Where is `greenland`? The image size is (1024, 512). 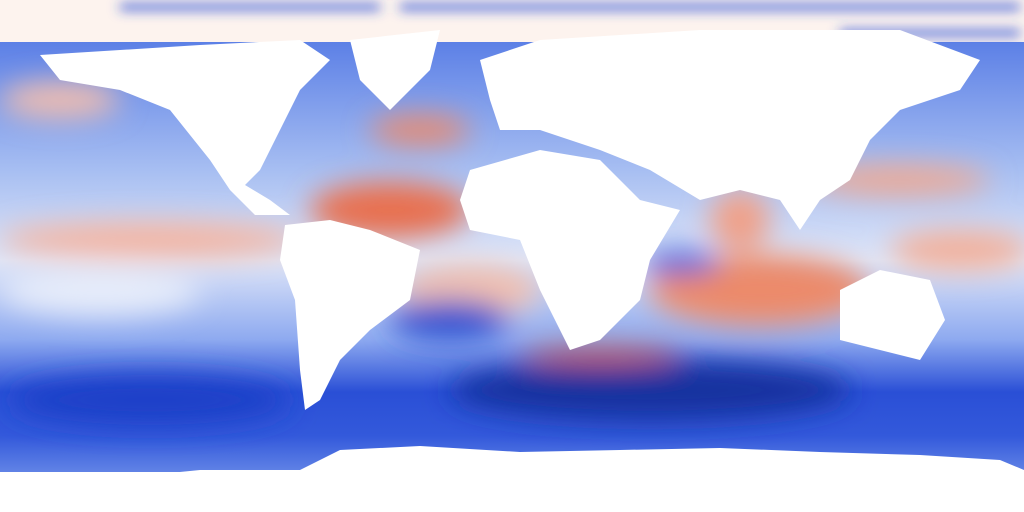 greenland is located at coordinates (395, 70).